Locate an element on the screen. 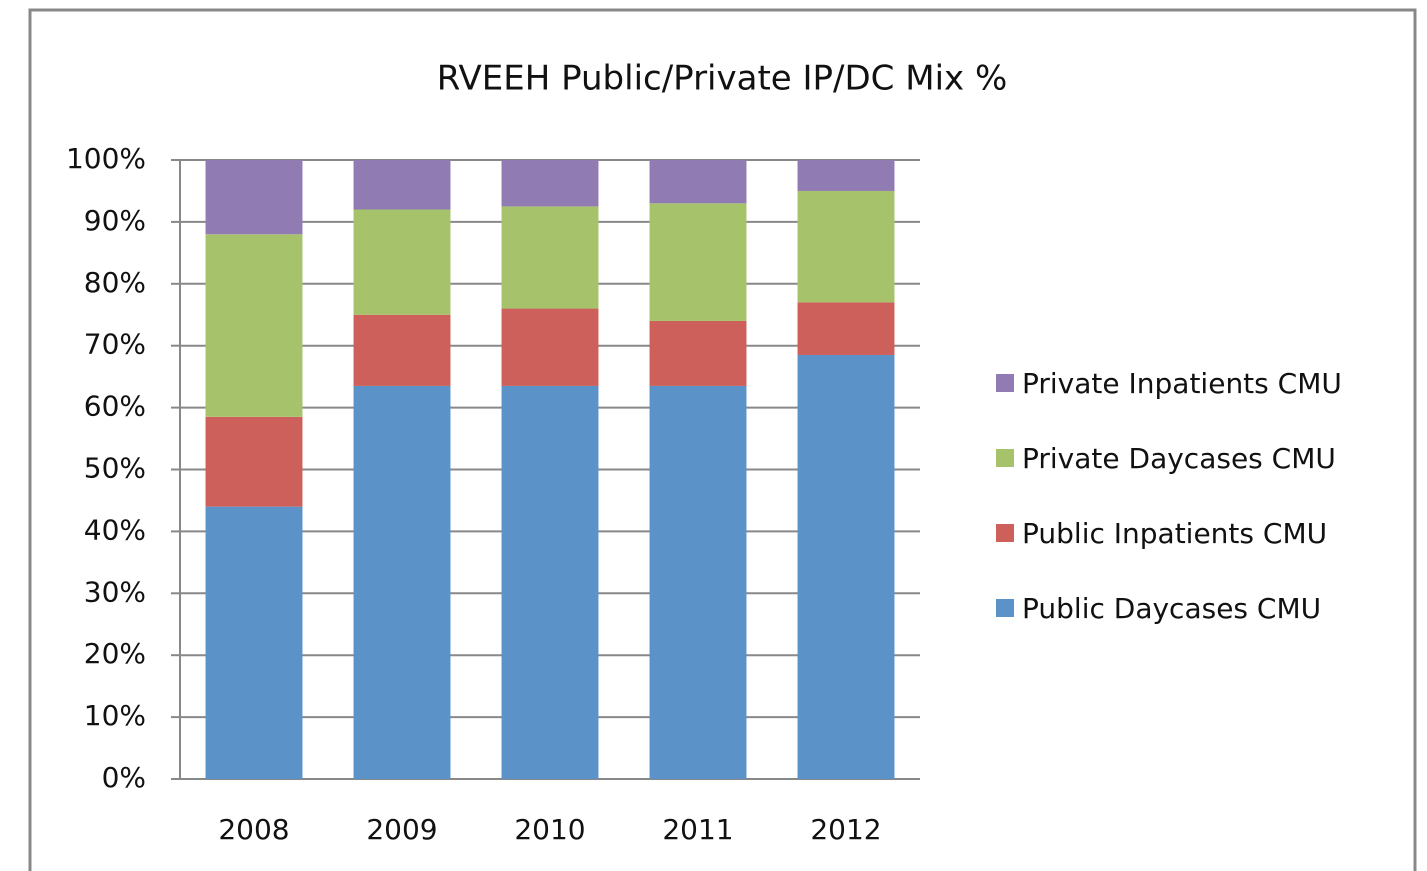  x-tick-label: 2011 is located at coordinates (697, 829).